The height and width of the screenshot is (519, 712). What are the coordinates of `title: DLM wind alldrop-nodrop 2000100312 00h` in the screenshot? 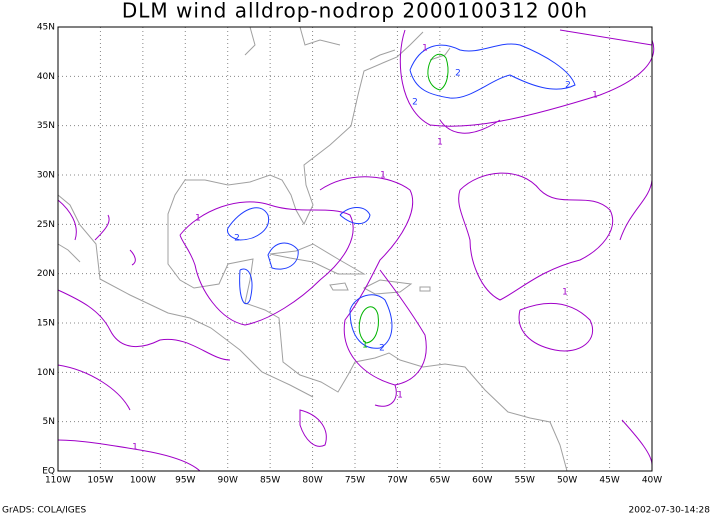 It's located at (355, 11).